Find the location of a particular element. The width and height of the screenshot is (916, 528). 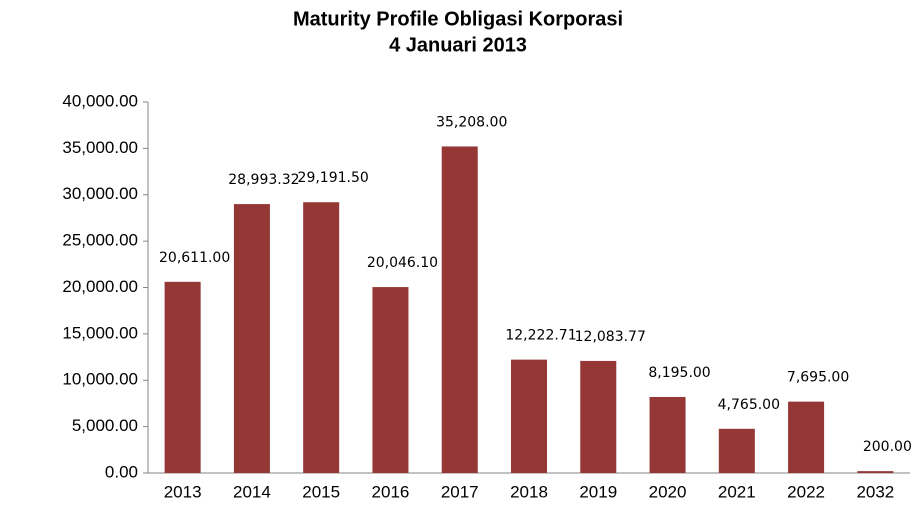

data-label: 200.00 is located at coordinates (887, 447).